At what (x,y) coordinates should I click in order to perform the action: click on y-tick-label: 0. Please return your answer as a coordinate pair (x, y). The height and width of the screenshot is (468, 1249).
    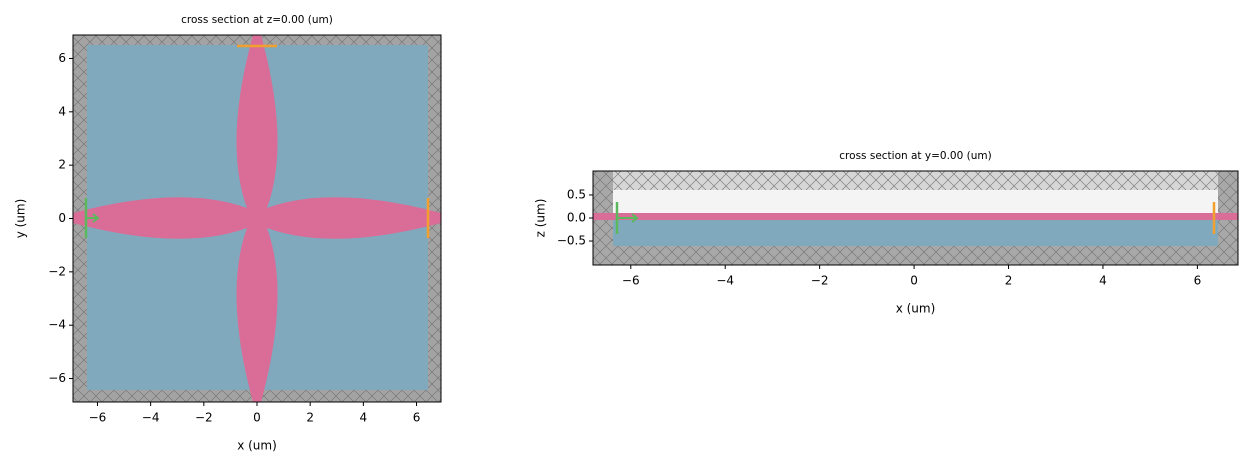
    Looking at the image, I should click on (62, 218).